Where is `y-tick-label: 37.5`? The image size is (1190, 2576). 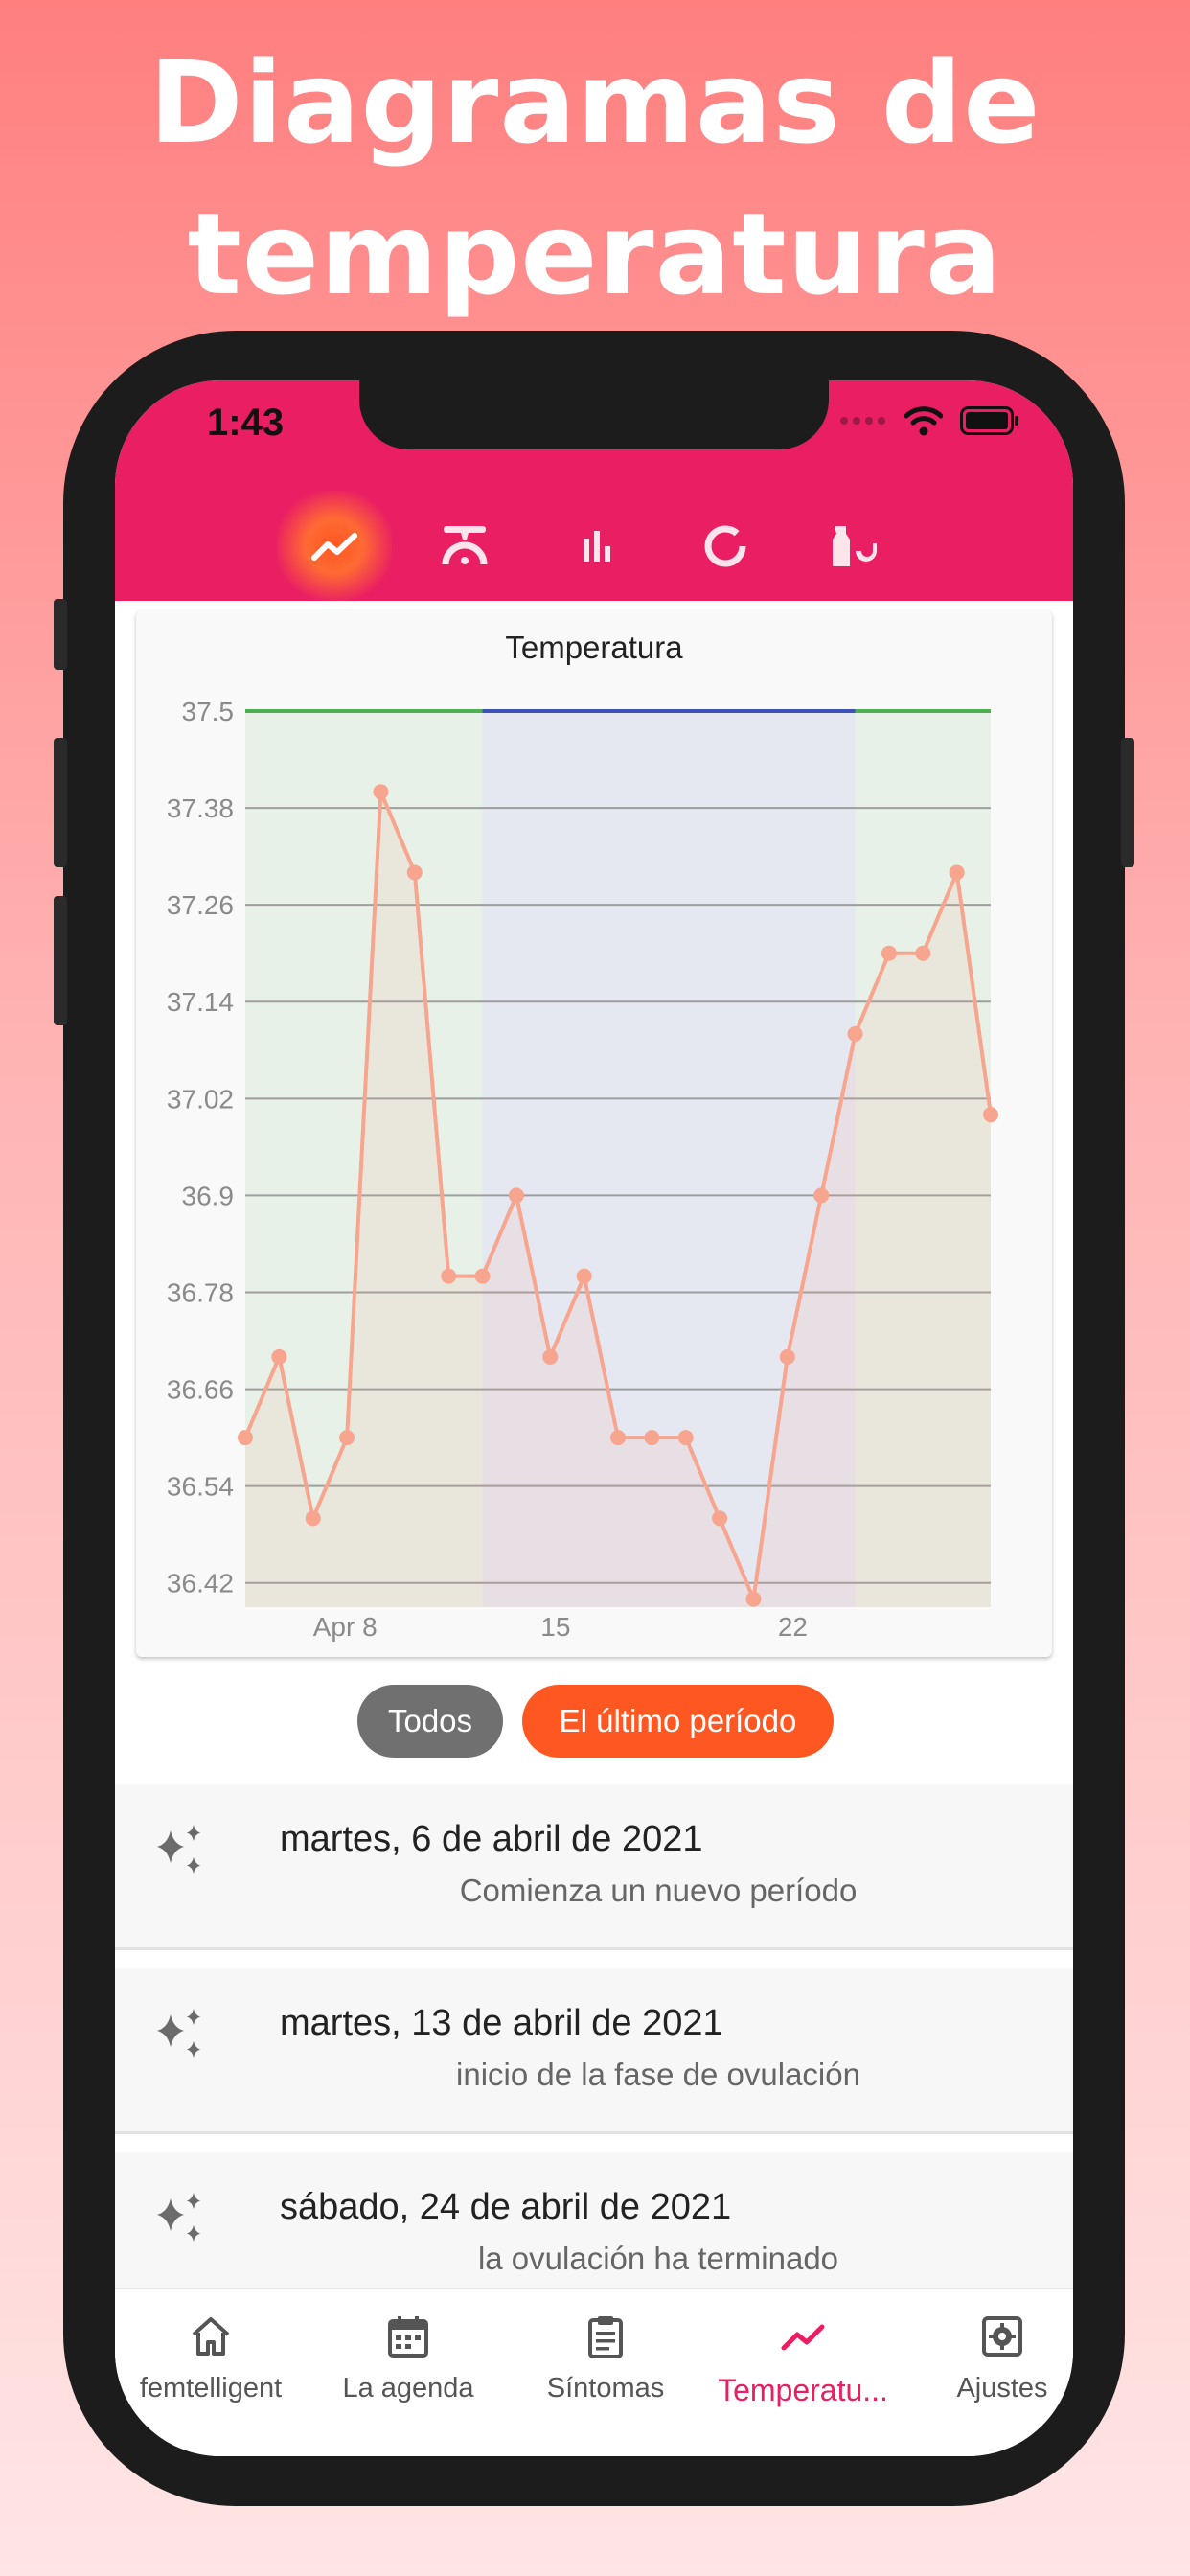
y-tick-label: 37.5 is located at coordinates (209, 711).